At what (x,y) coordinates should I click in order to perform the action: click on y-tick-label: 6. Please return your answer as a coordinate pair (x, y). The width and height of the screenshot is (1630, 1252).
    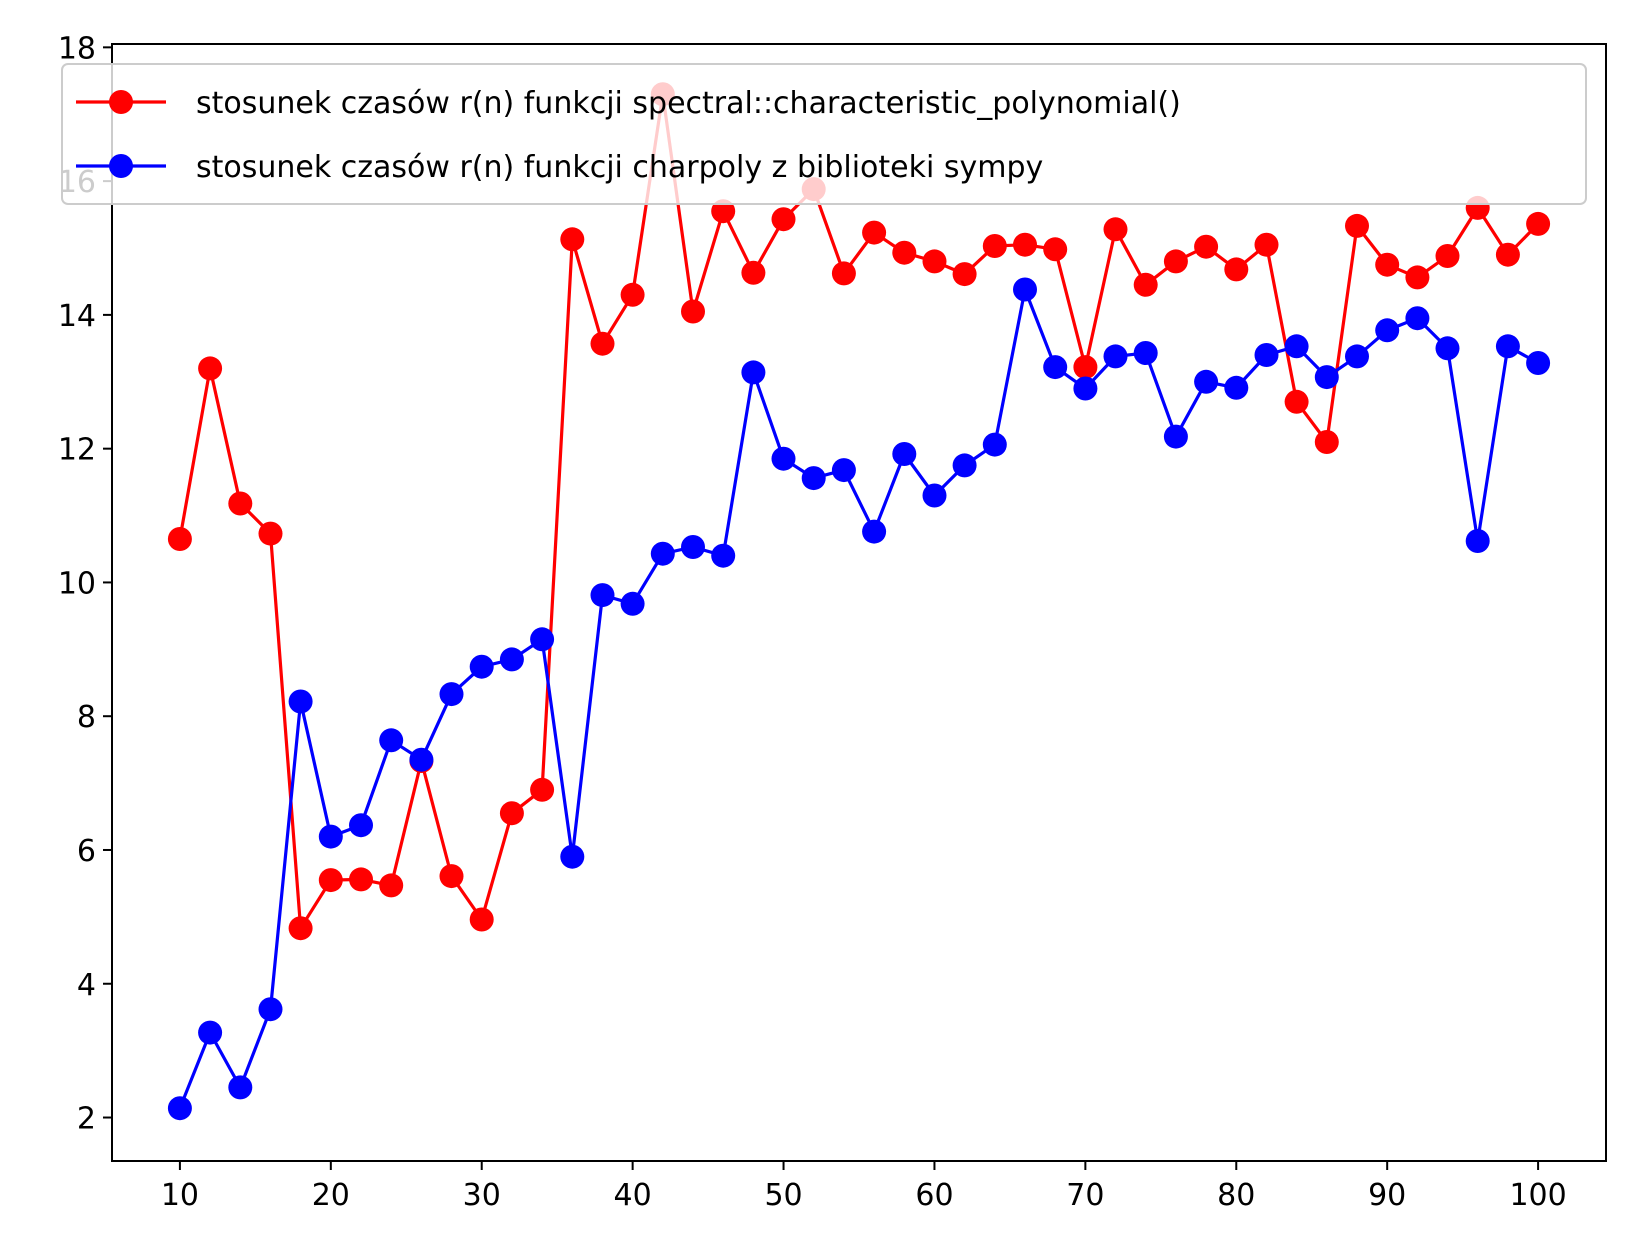
    Looking at the image, I should click on (86, 851).